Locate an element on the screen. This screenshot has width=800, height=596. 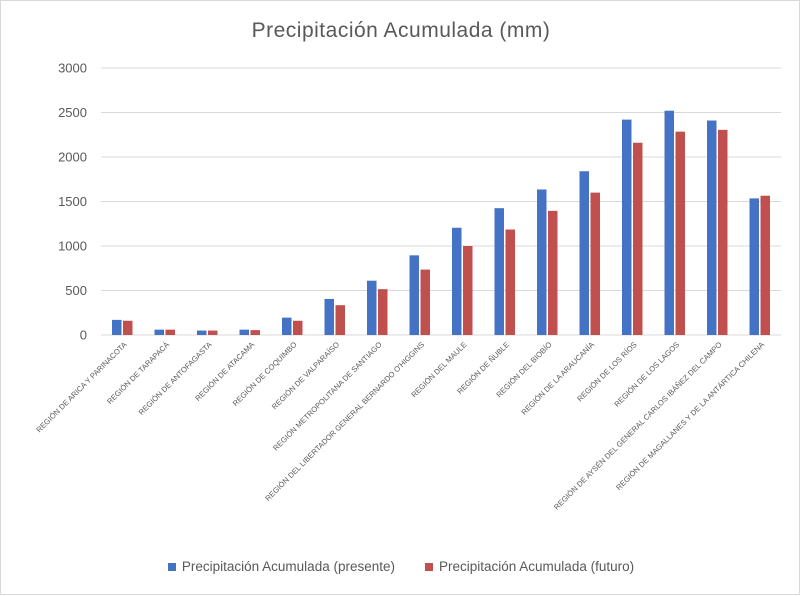
legend-label-futuro: Precipitación Acumulada (futuro) is located at coordinates (537, 566).